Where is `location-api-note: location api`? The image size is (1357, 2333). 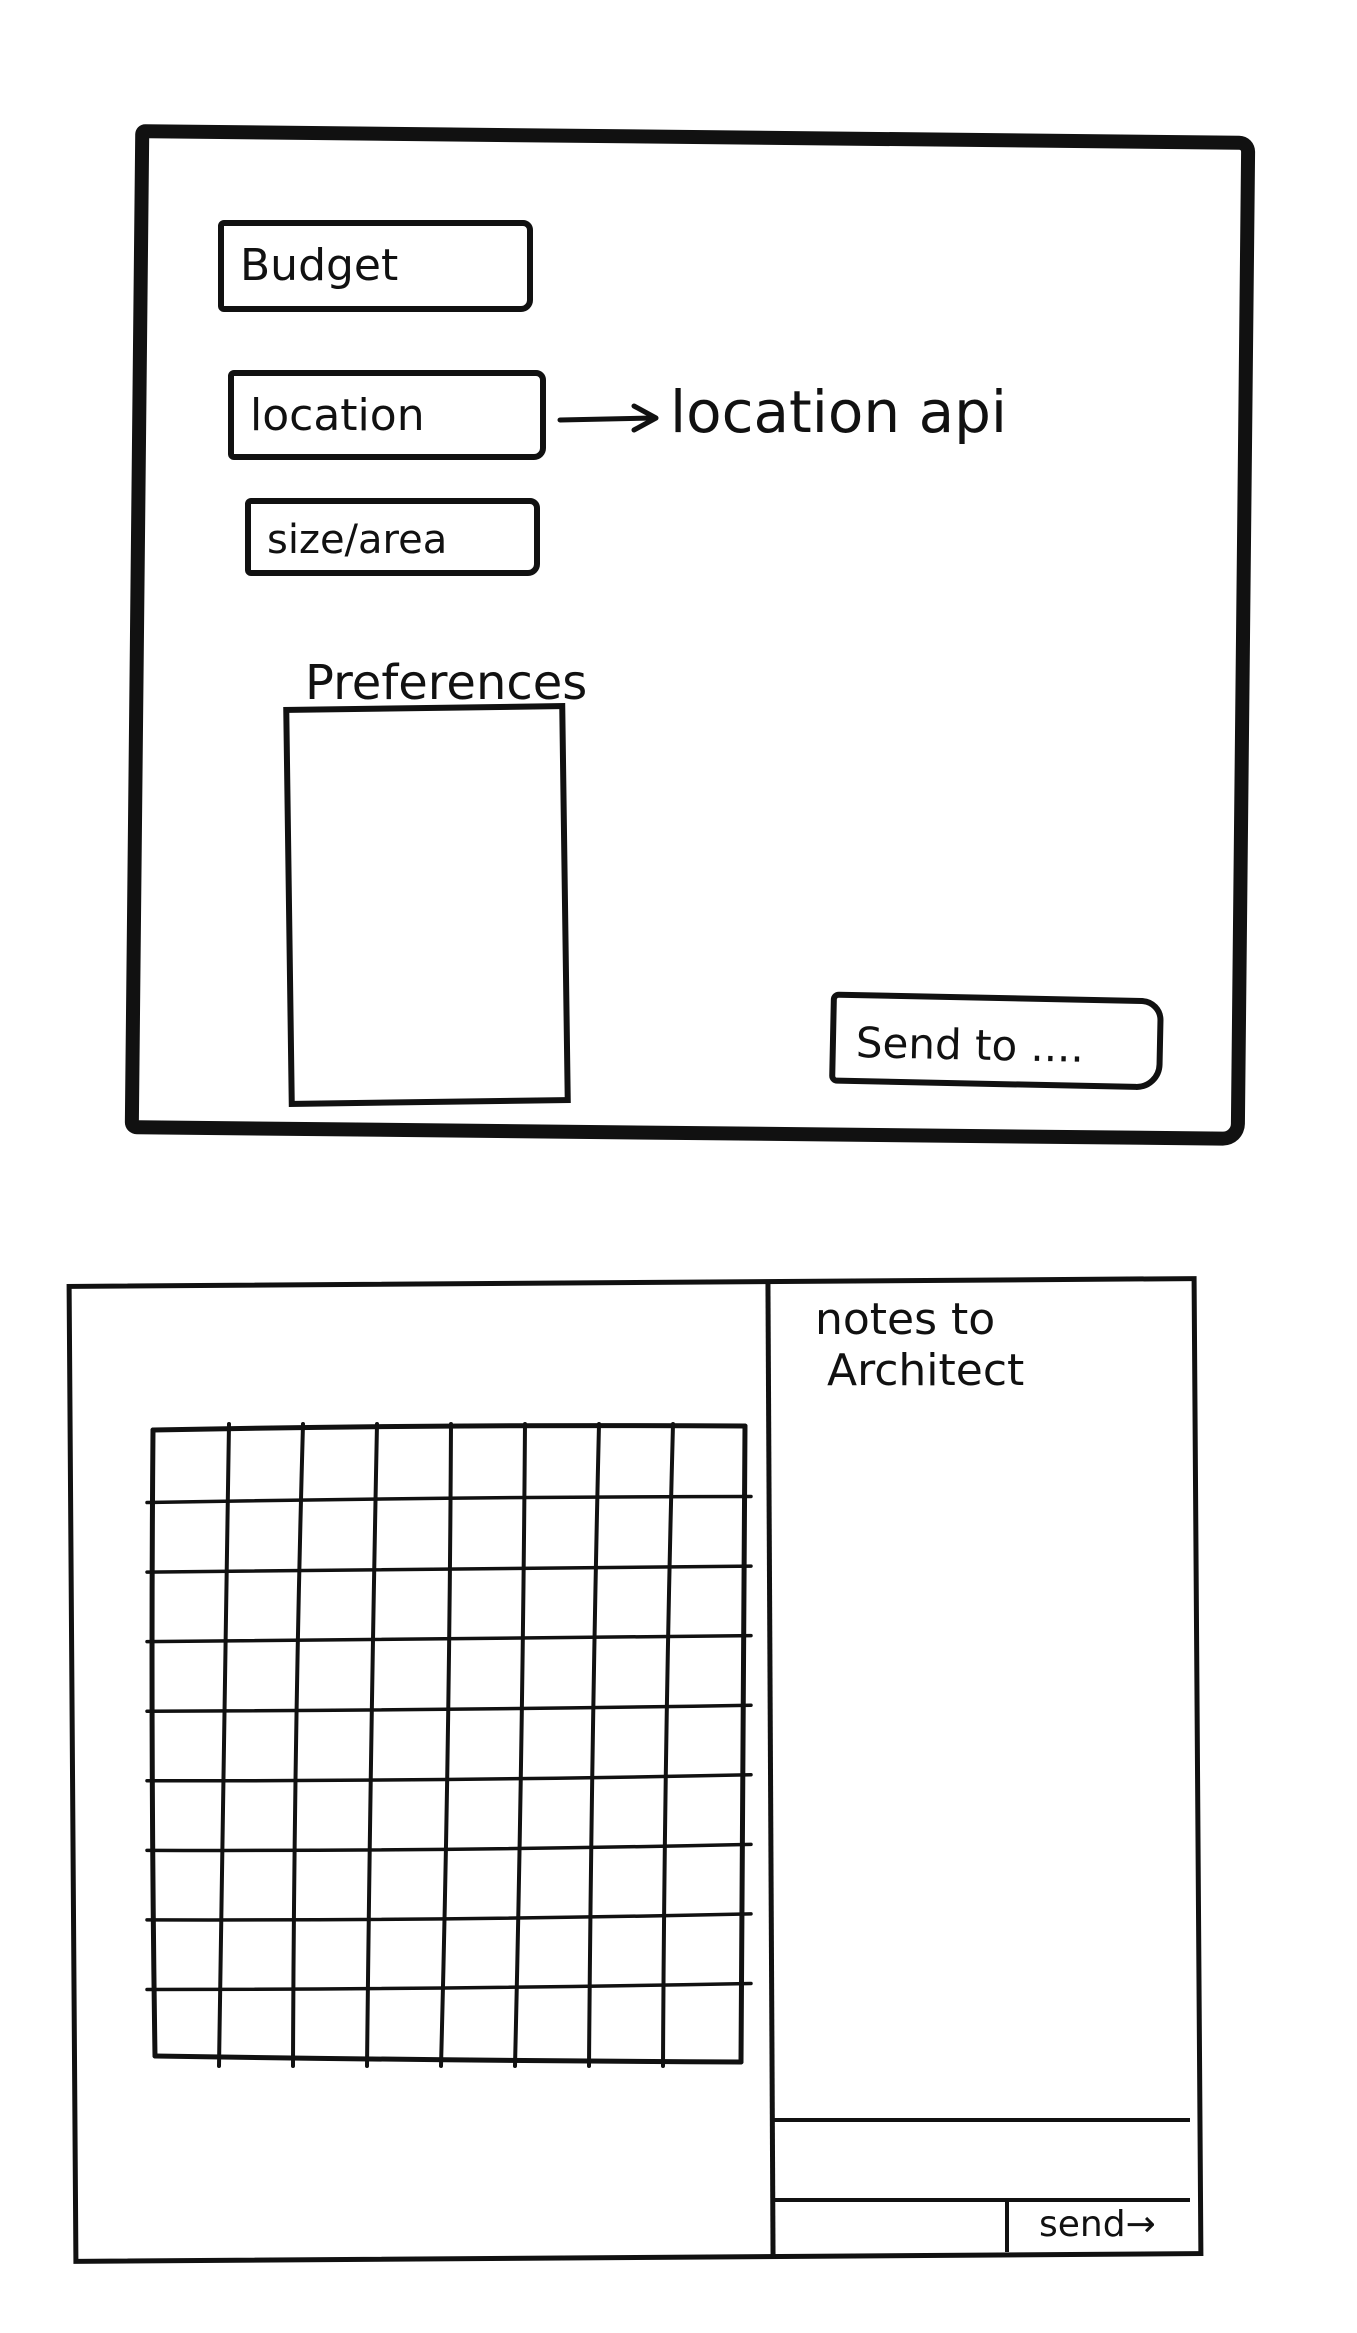 location-api-note: location api is located at coordinates (839, 412).